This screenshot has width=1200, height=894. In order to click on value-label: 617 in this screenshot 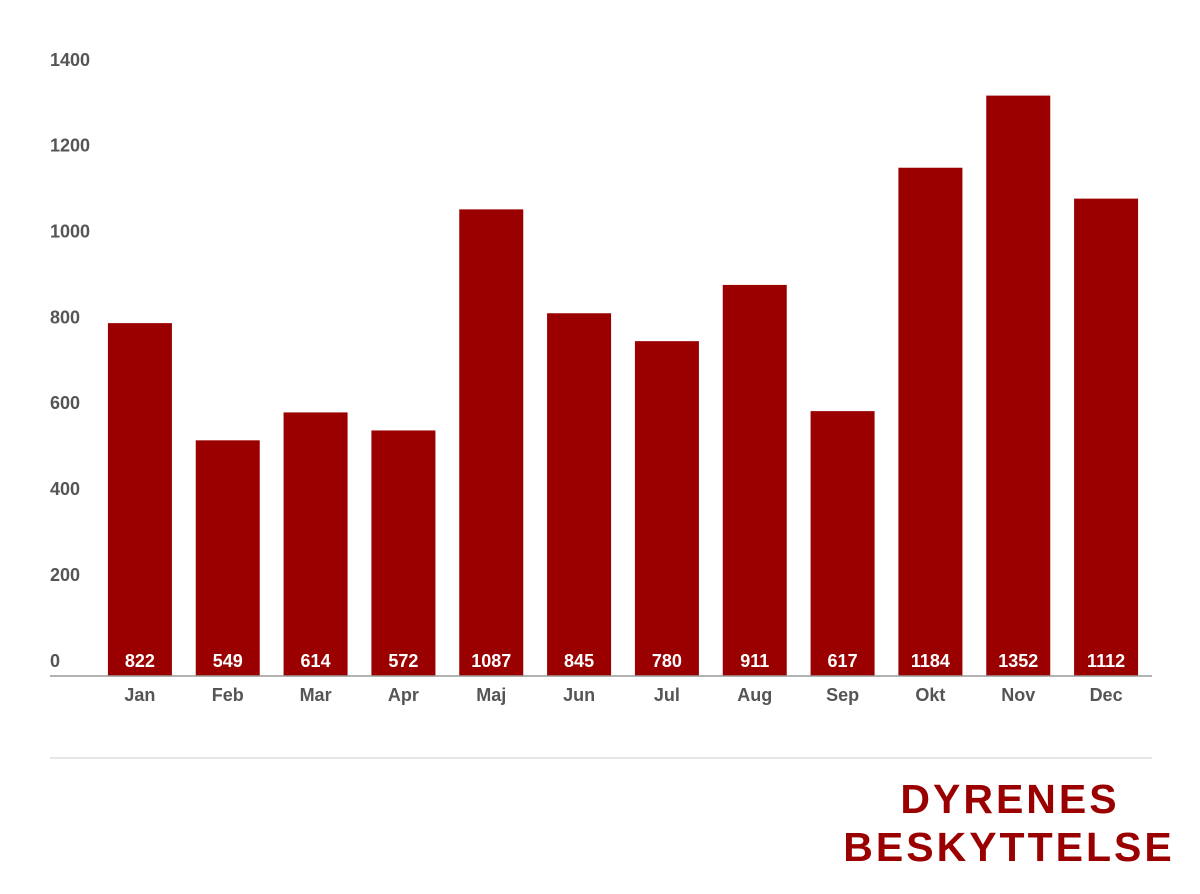, I will do `click(843, 661)`.